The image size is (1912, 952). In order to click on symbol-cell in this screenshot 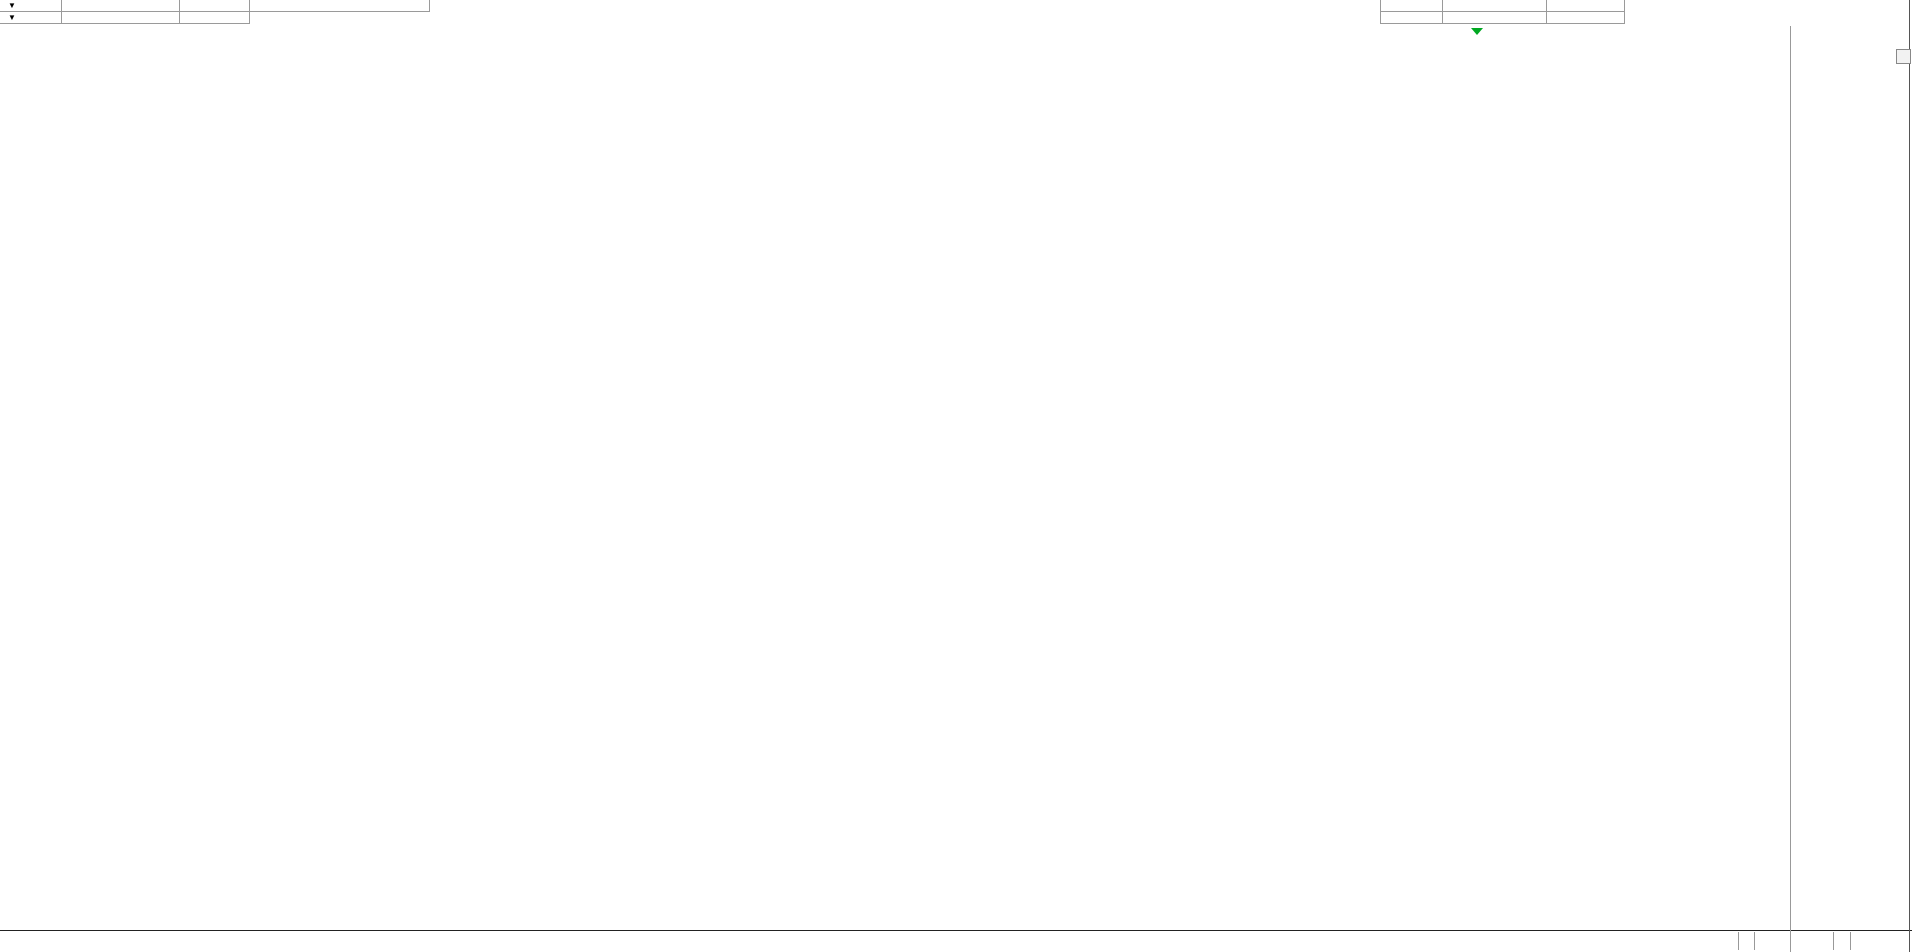, I will do `click(215, 6)`.